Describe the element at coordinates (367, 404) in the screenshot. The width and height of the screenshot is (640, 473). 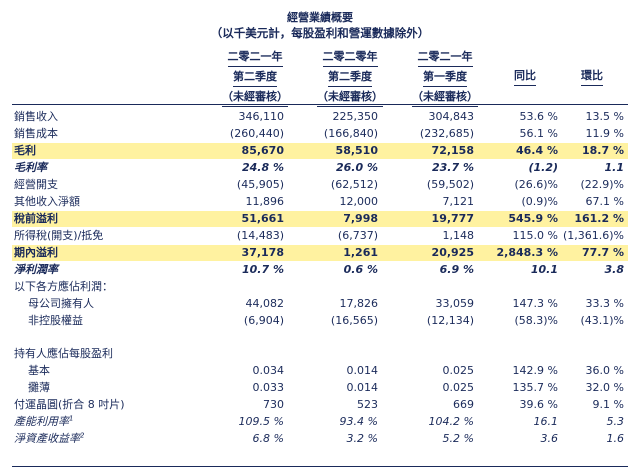
I see `row-value: 523` at that location.